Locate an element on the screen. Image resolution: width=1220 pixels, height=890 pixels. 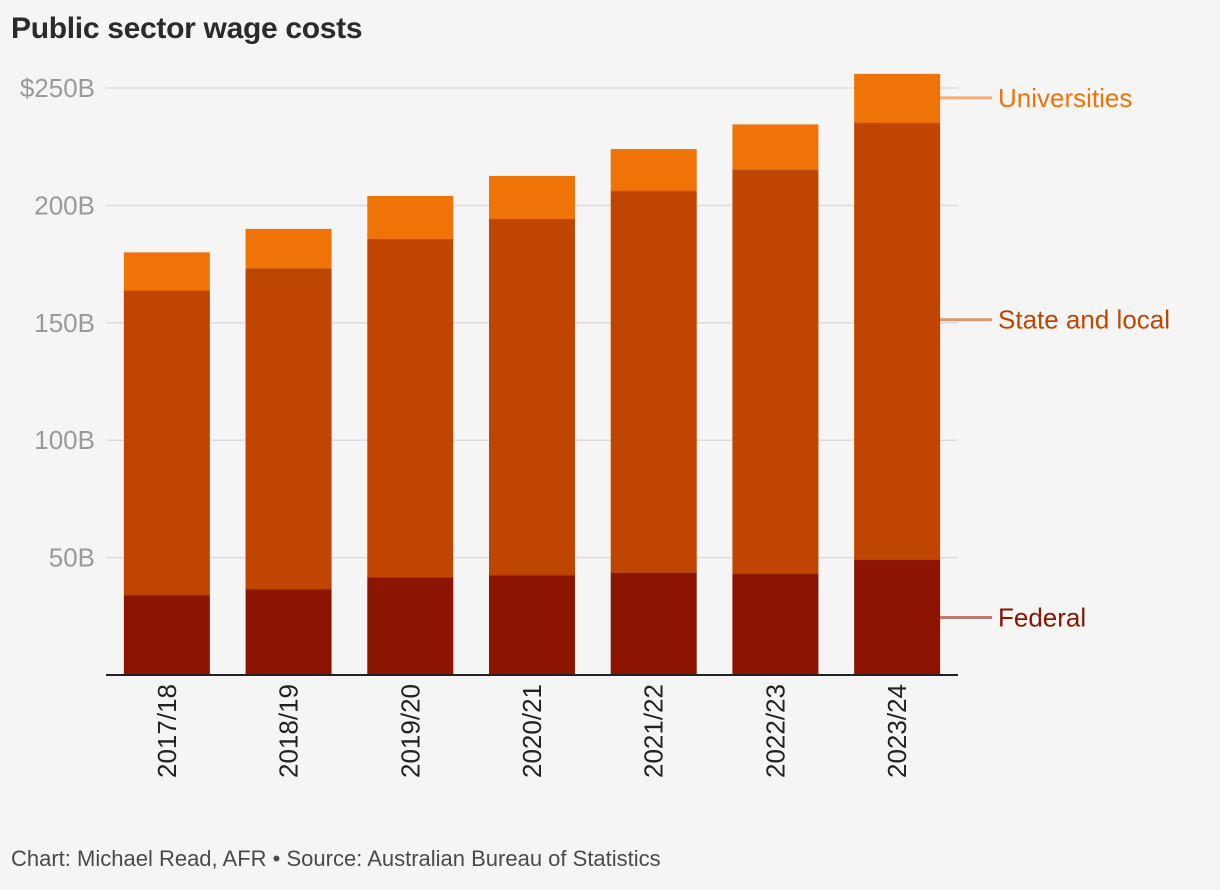
chart-title: Public sector wage costs is located at coordinates (187, 28).